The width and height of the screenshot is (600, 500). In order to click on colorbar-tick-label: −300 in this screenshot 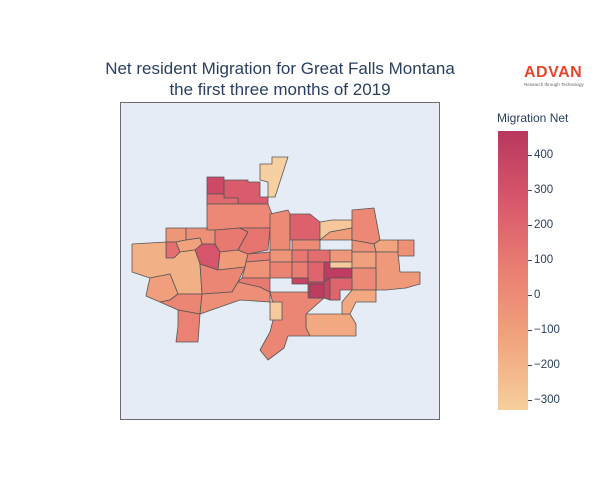, I will do `click(547, 399)`.